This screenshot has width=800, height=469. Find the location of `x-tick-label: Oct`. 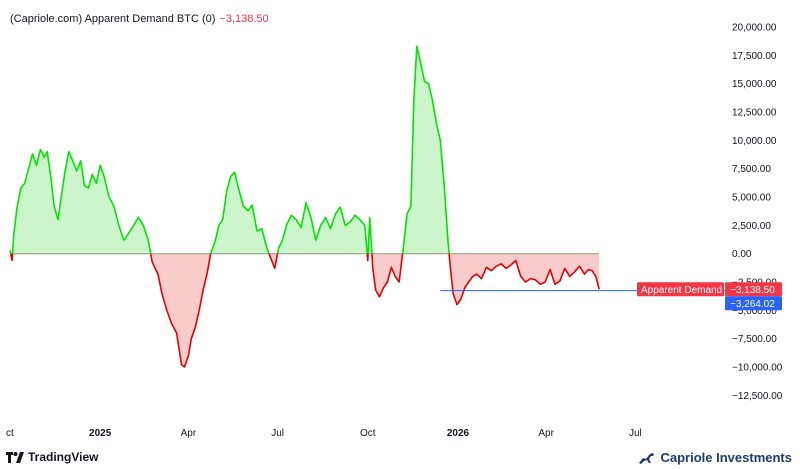

x-tick-label: Oct is located at coordinates (368, 433).